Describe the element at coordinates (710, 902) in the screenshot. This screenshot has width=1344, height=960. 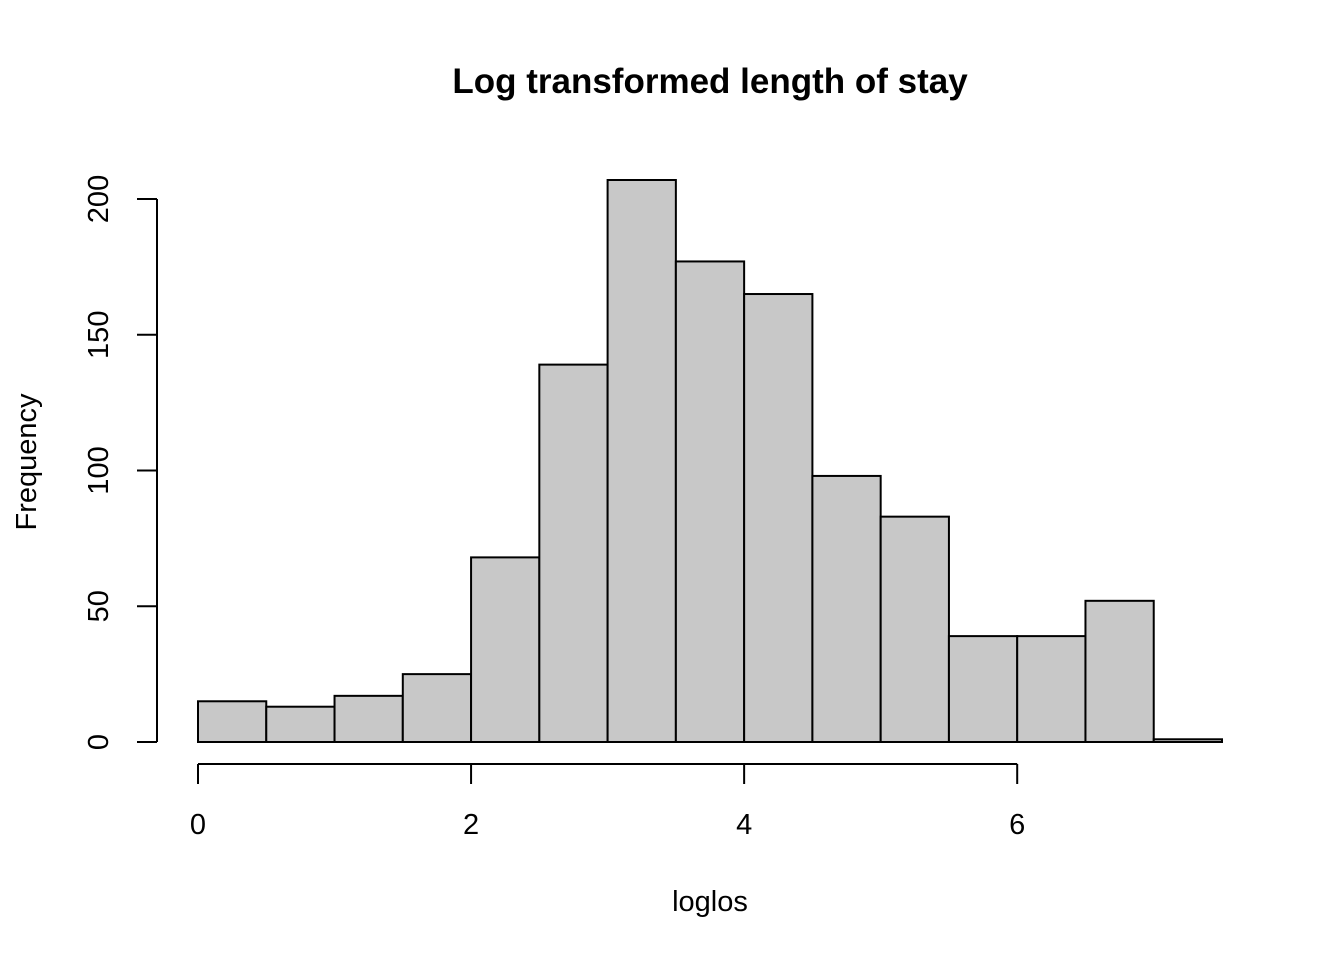
I see `x-axis-label: loglos` at that location.